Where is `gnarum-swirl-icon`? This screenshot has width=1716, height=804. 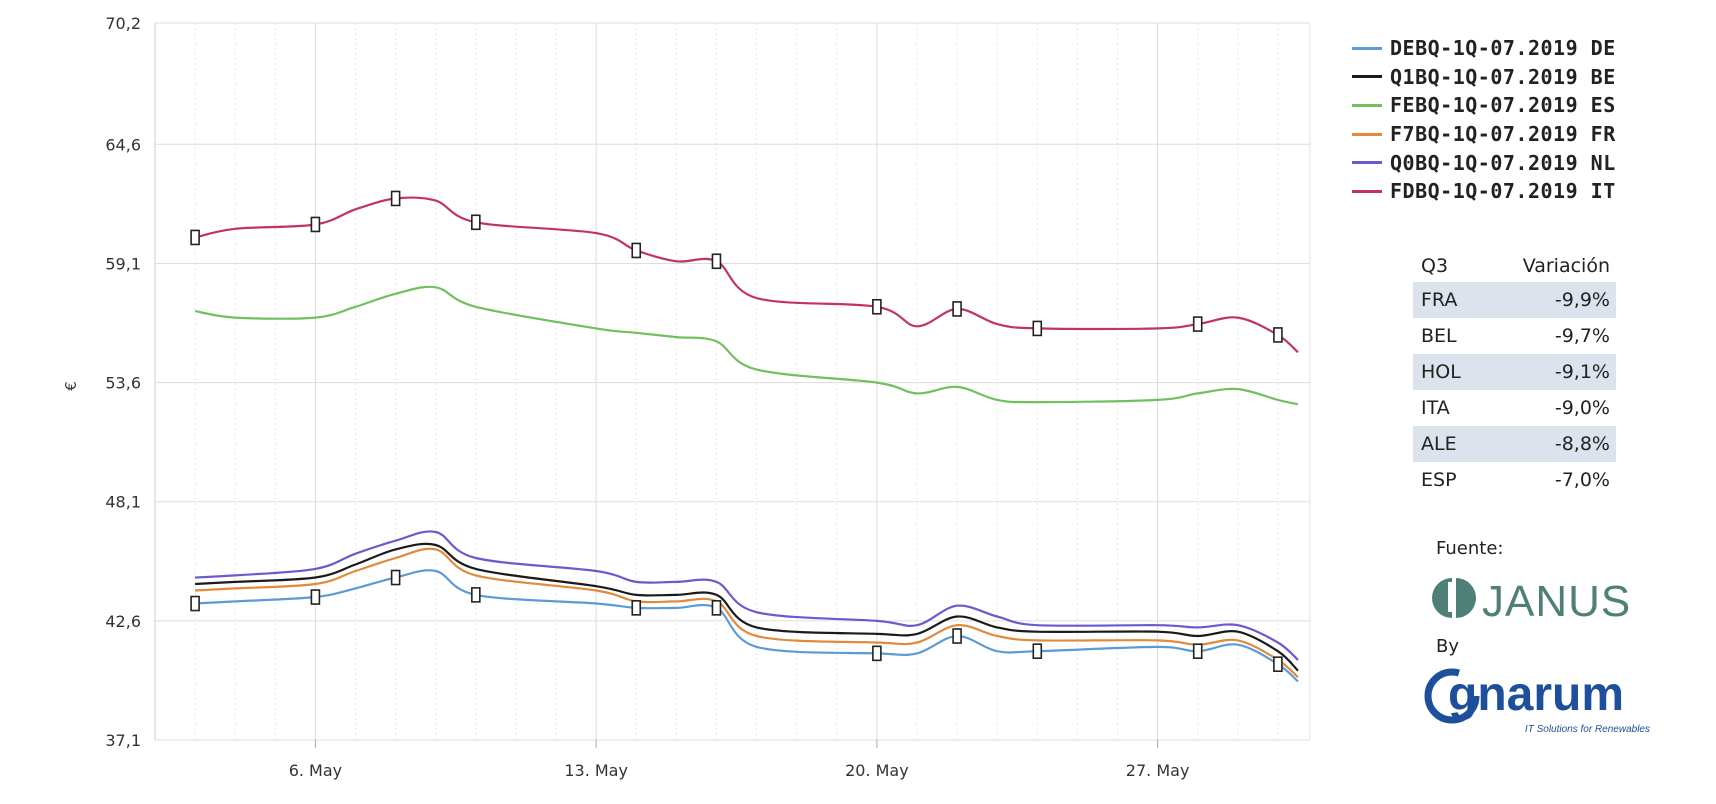 gnarum-swirl-icon is located at coordinates (1452, 696).